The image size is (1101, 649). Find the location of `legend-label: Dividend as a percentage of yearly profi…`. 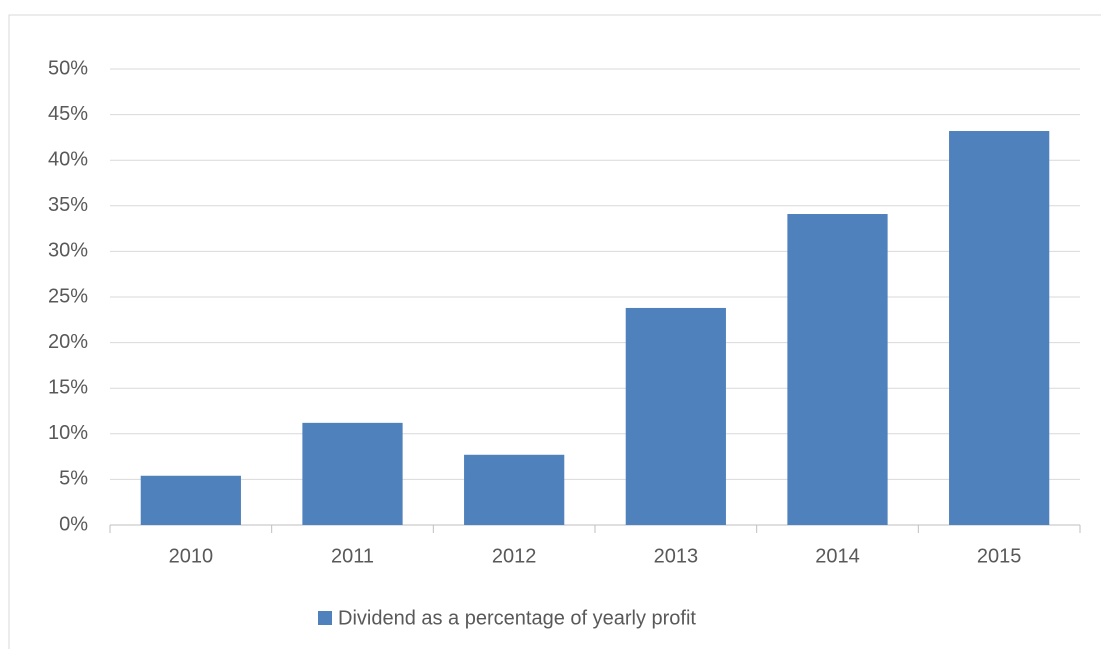

legend-label: Dividend as a percentage of yearly profi… is located at coordinates (517, 618).